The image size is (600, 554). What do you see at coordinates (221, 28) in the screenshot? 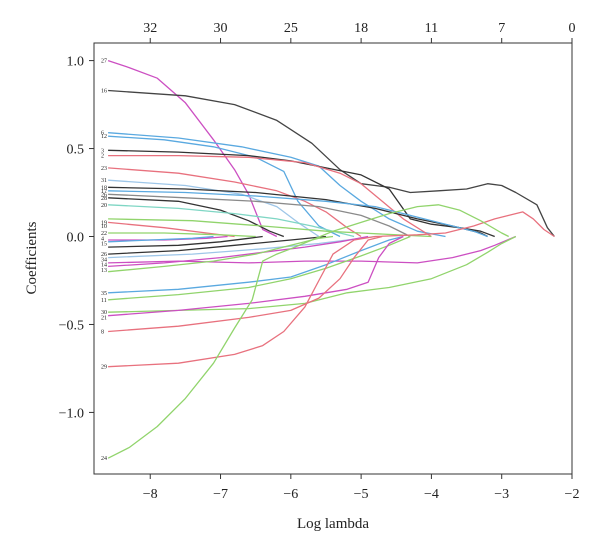
I see `top-tick-label-1: 30` at bounding box center [221, 28].